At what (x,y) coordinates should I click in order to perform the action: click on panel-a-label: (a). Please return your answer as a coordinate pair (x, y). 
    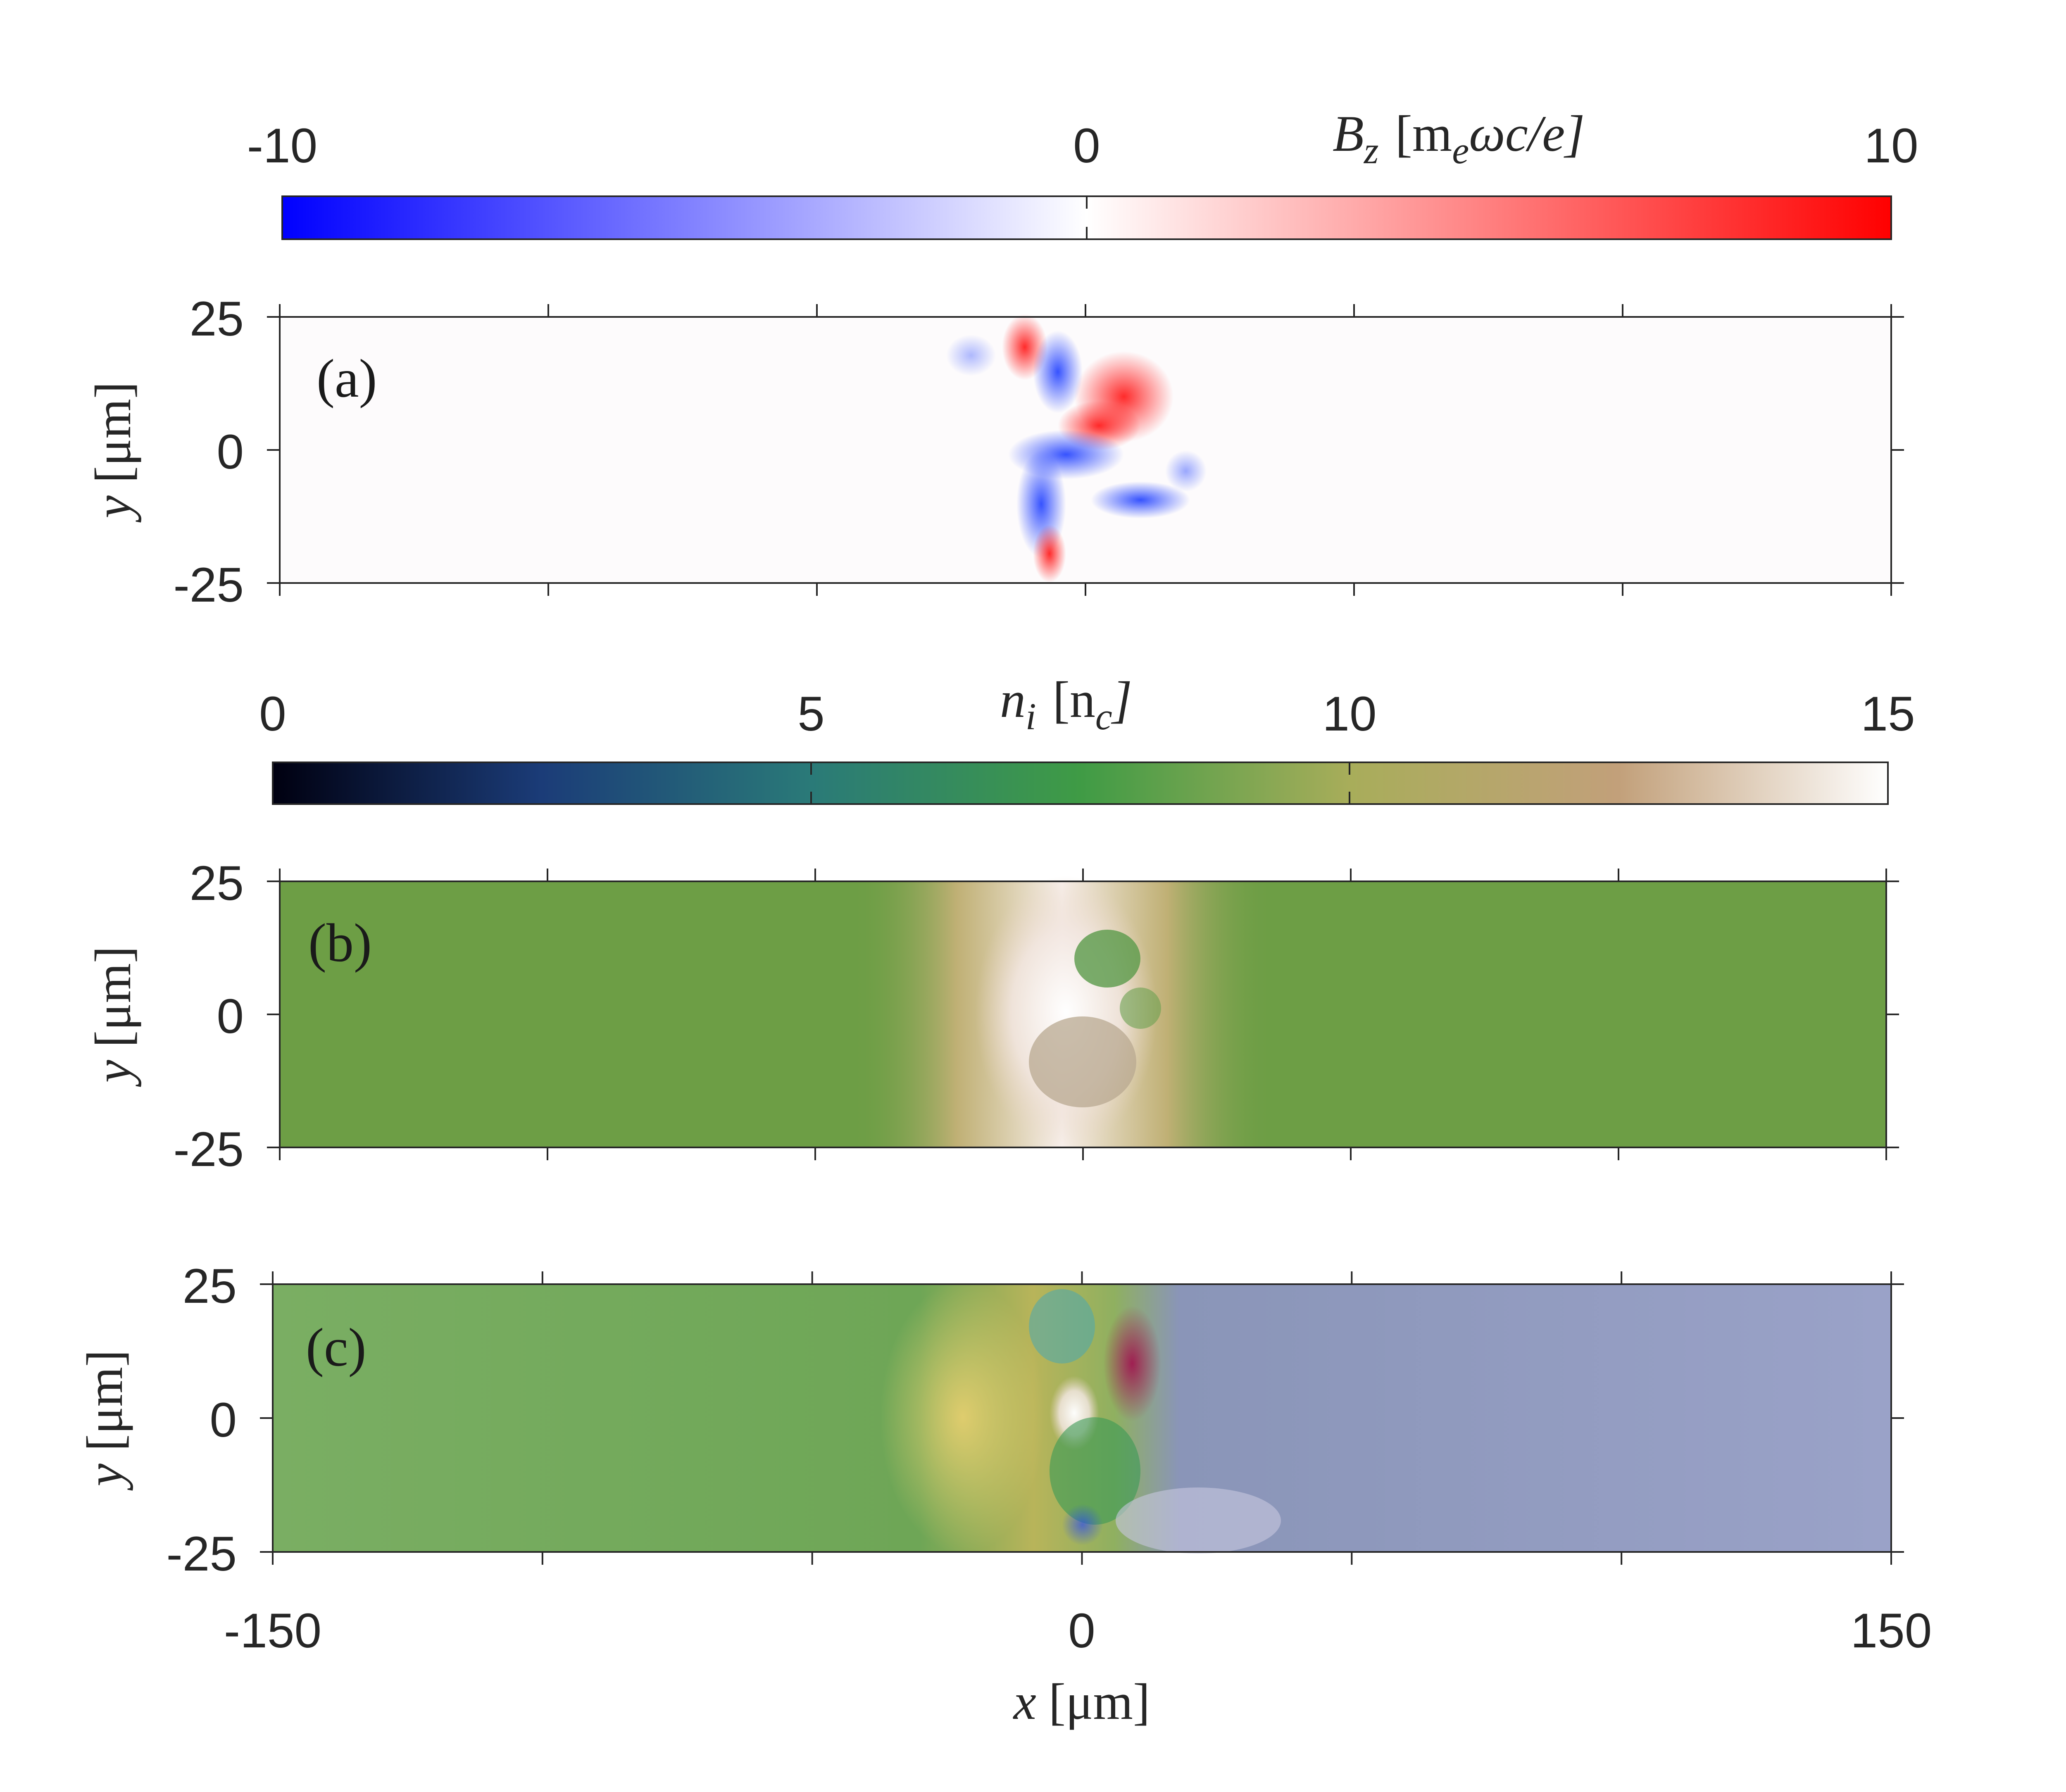
    Looking at the image, I should click on (347, 378).